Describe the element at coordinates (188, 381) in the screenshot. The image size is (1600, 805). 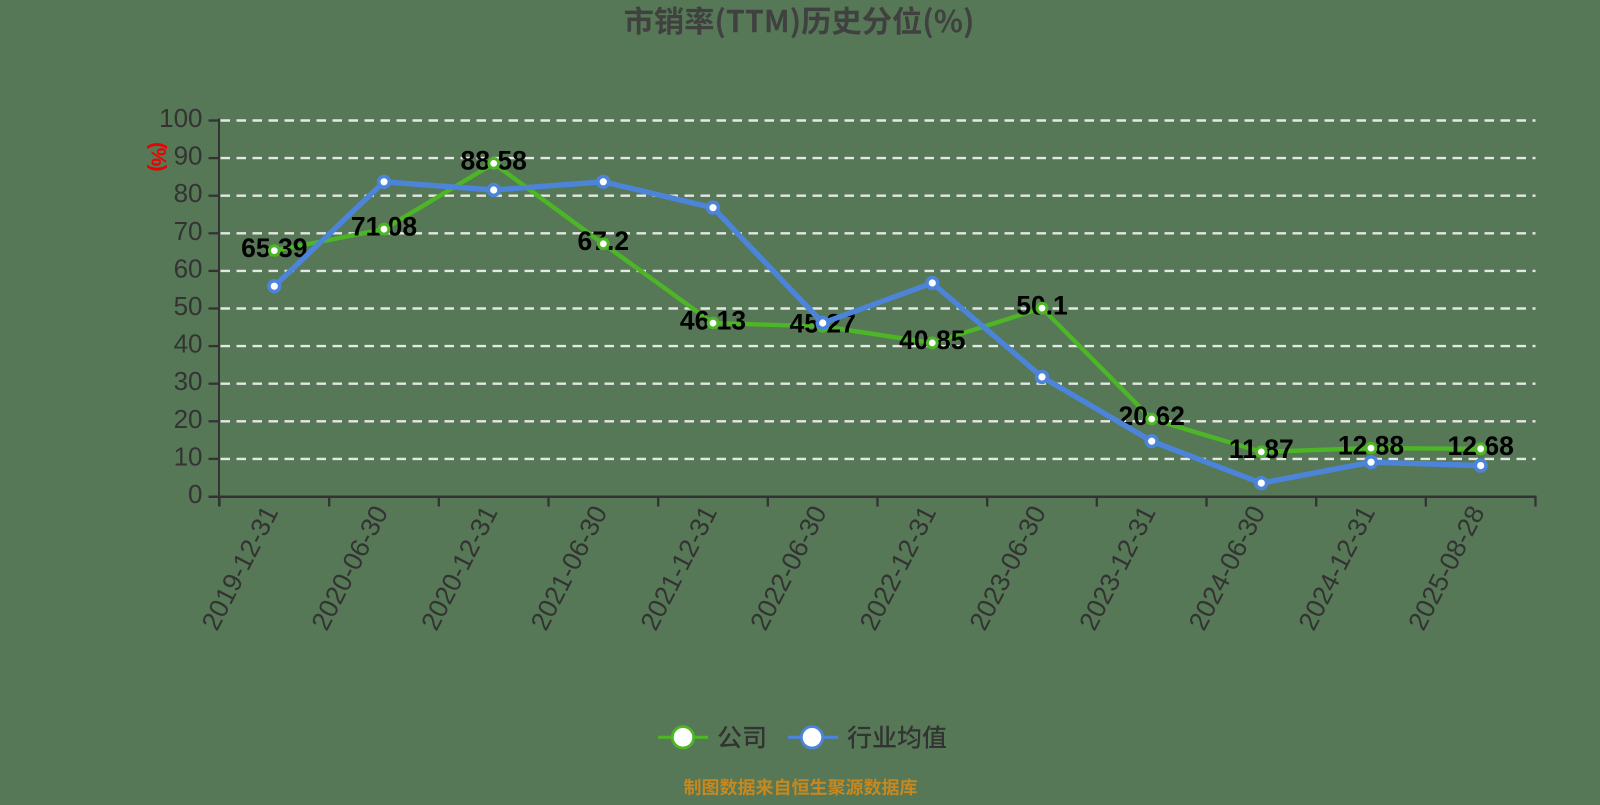
I see `svg-text: 30` at that location.